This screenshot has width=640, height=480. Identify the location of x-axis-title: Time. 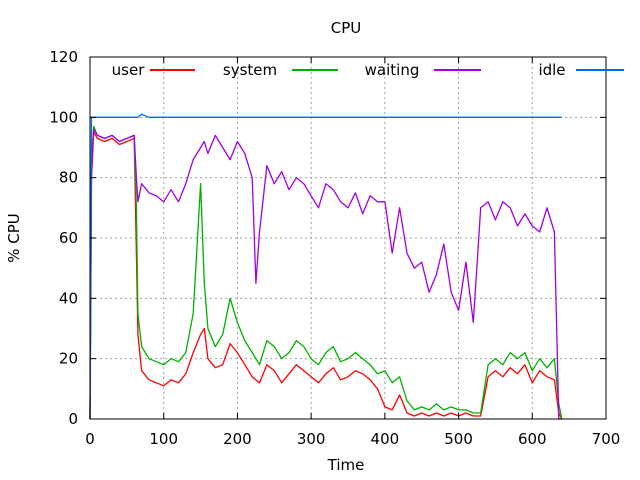
(346, 465).